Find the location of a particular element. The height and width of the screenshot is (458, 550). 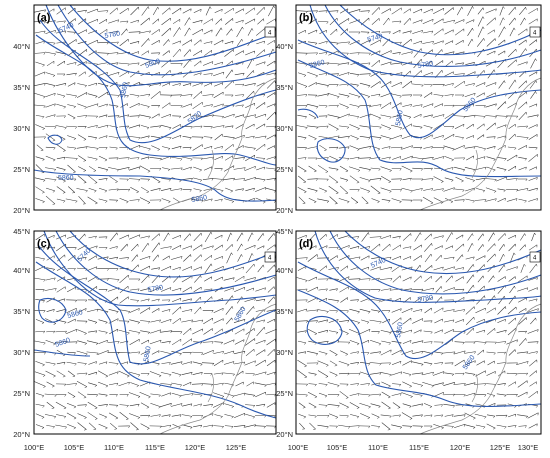

y-tick-label: 40°N is located at coordinates (21, 270).